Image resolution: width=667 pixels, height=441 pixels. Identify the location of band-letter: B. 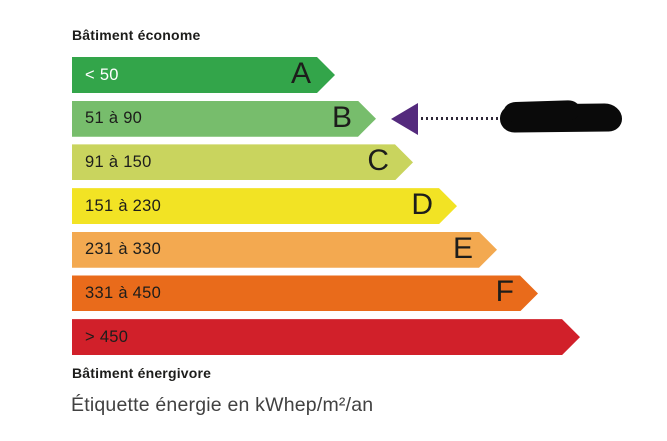
(341, 117).